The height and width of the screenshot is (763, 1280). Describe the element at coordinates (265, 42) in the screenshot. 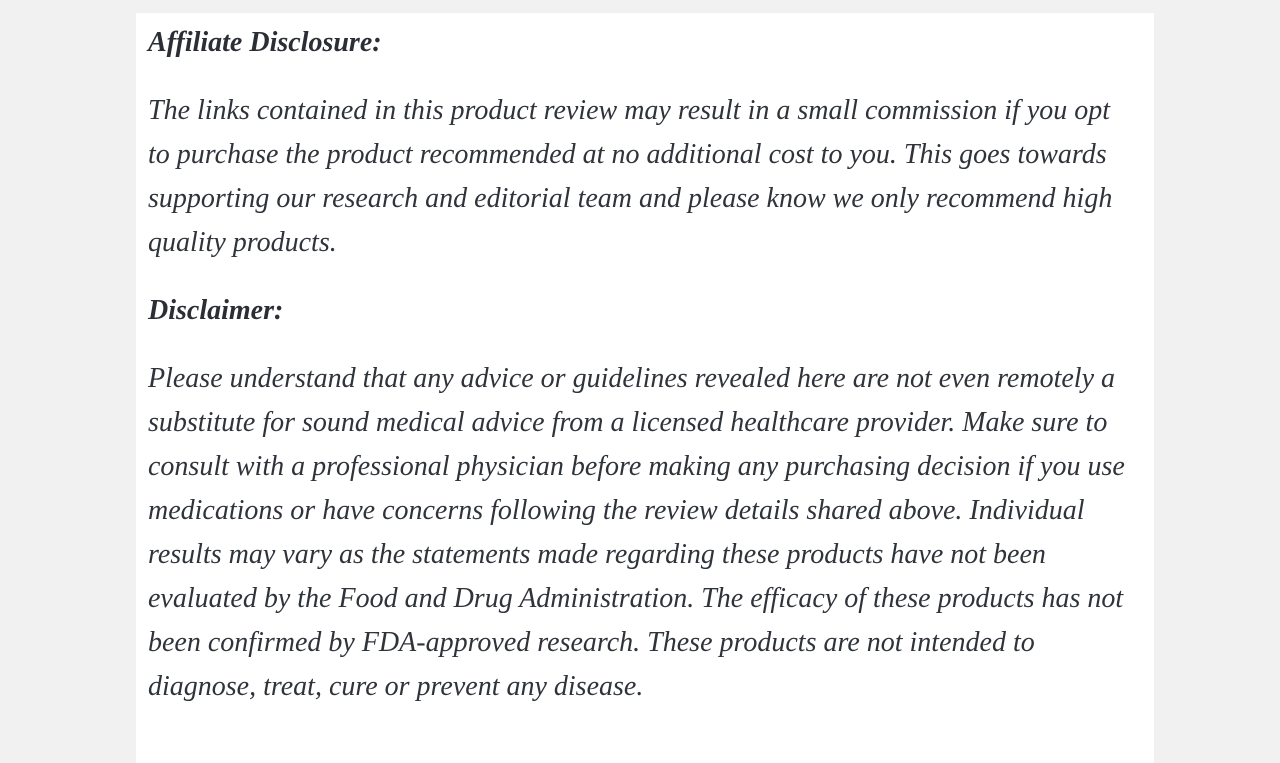

I see `affiliate-disclosure-heading: Affiliate Disclosure:` at that location.